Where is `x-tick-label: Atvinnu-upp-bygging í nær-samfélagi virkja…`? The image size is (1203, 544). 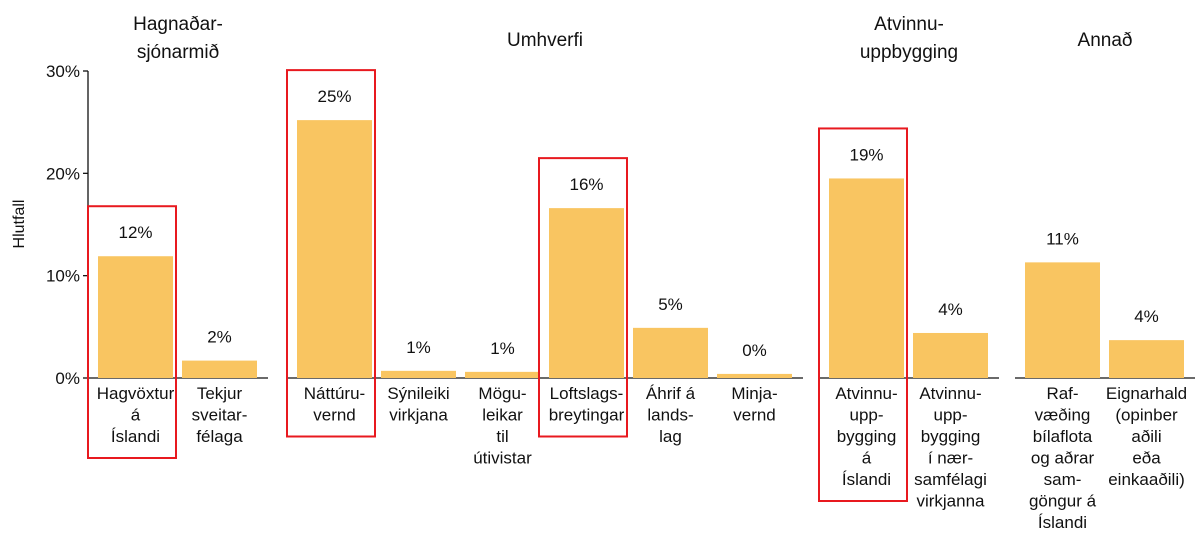 x-tick-label: Atvinnu-upp-bygging í nær-samfélagi virkja… is located at coordinates (950, 447).